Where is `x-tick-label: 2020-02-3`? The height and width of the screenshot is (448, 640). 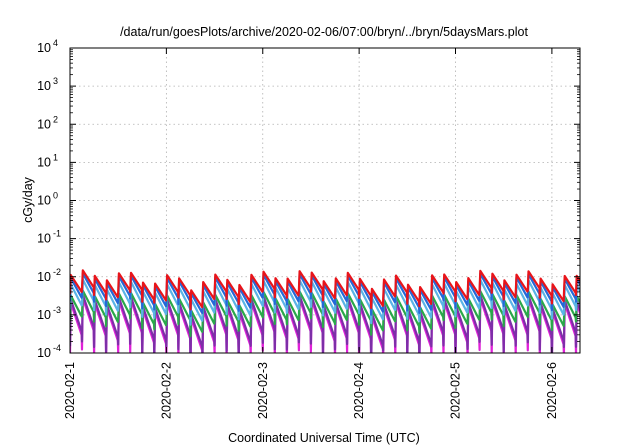
x-tick-label: 2020-02-3 is located at coordinates (263, 390).